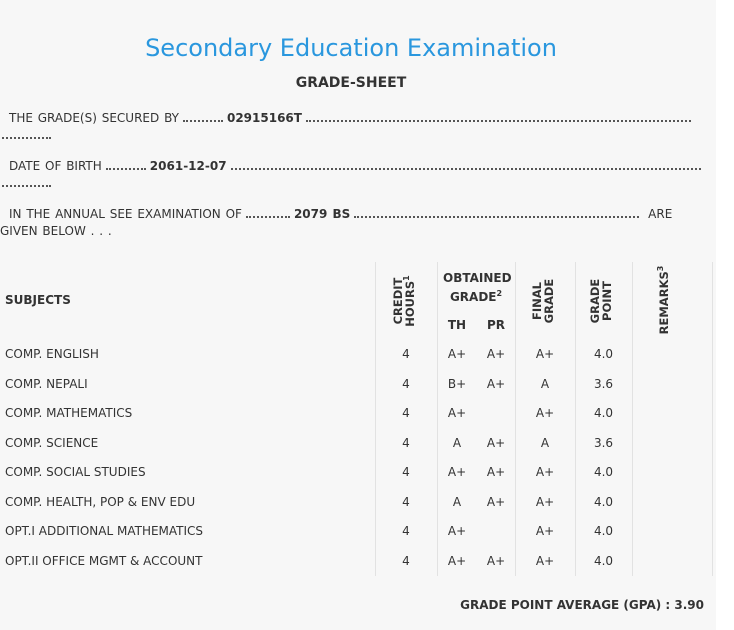 Image resolution: width=734 pixels, height=630 pixels. I want to click on info-value: 02915166T, so click(264, 118).